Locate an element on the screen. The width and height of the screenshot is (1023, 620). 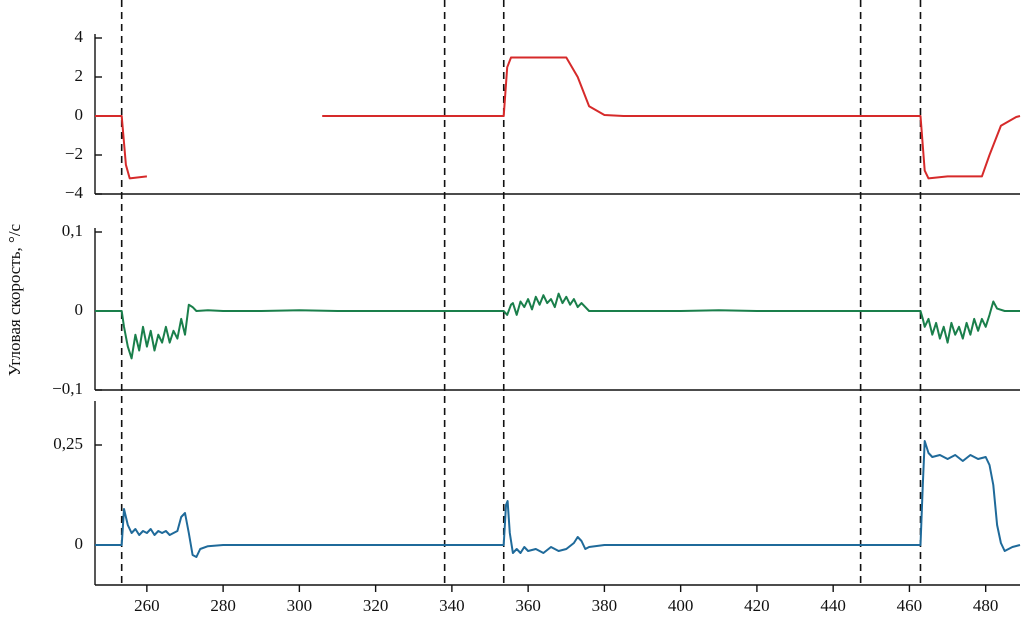
x-tick-label: 320 is located at coordinates (376, 605).